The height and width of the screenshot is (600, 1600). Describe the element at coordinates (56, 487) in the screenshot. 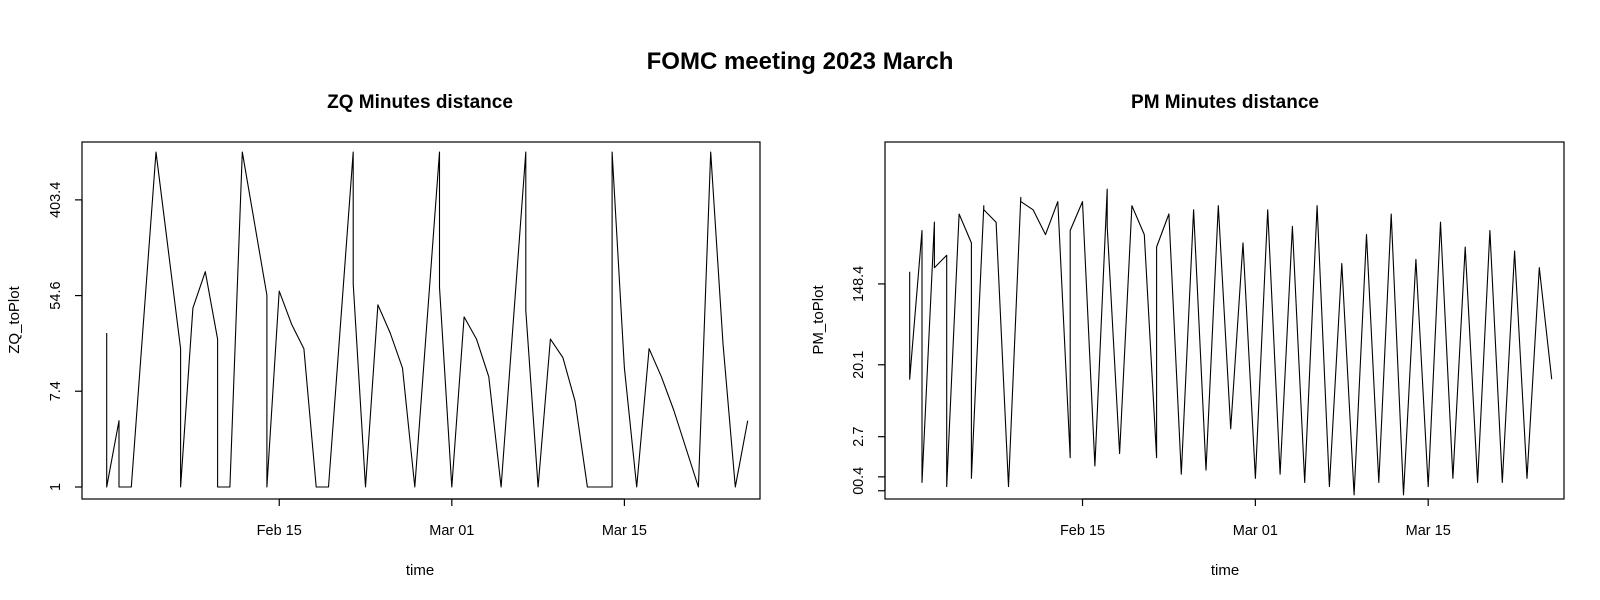

I see `y-tick-label: 1` at that location.